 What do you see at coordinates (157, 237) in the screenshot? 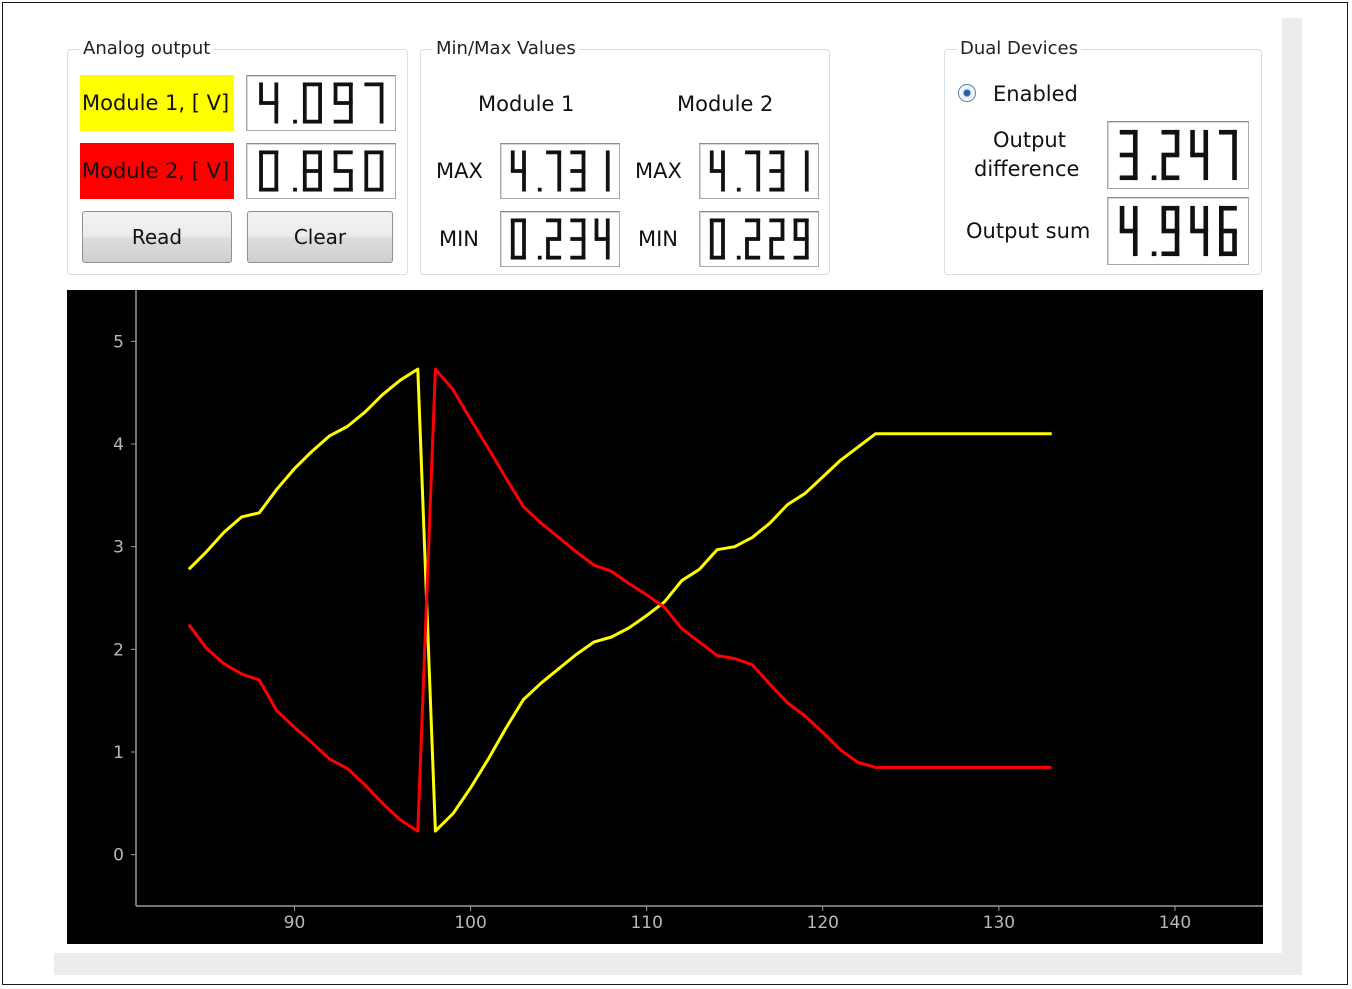
I see `read-button: Read` at bounding box center [157, 237].